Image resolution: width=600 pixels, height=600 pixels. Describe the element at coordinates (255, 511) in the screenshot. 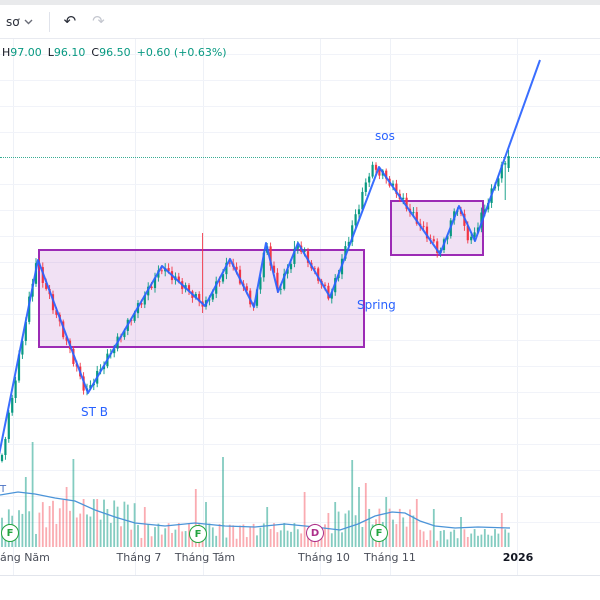

I see `volume-ma-line` at that location.